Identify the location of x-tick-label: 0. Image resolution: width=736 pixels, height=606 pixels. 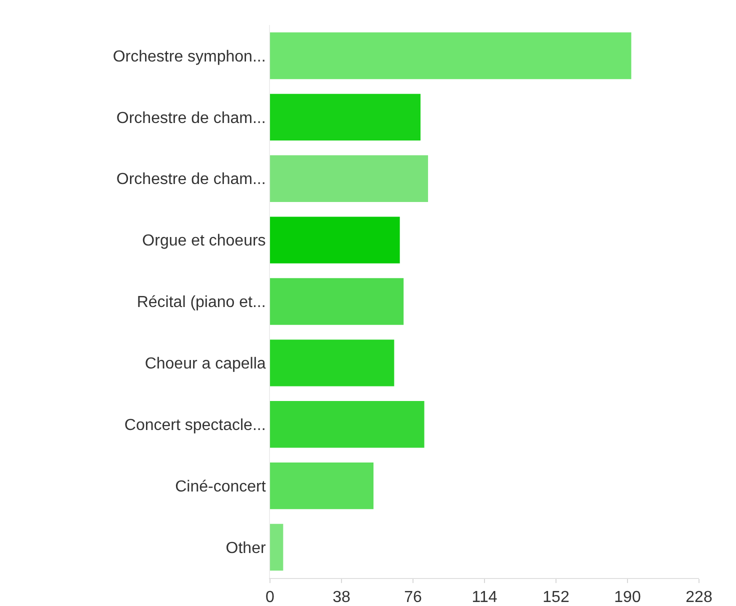
(270, 597).